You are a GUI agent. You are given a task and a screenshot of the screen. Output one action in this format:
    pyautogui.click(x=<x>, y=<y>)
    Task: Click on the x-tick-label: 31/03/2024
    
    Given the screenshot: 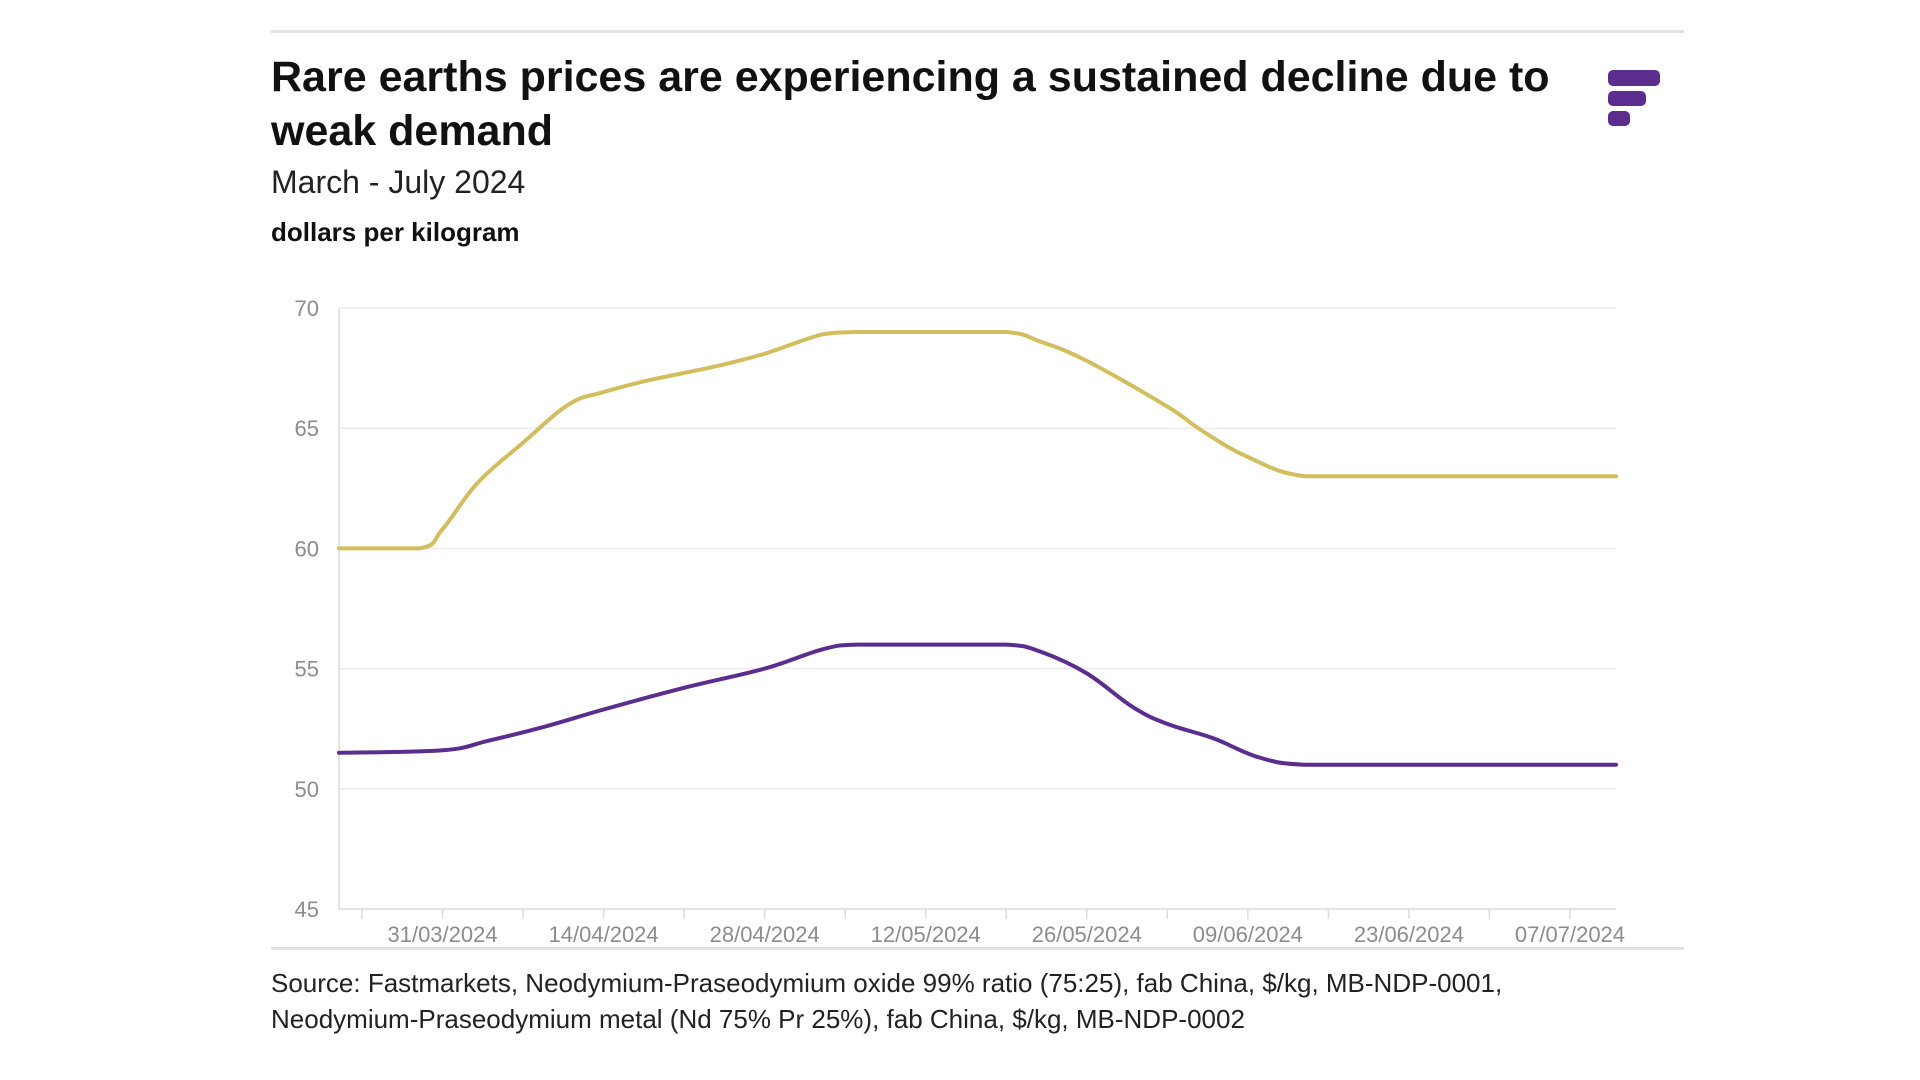 What is the action you would take?
    pyautogui.click(x=442, y=934)
    